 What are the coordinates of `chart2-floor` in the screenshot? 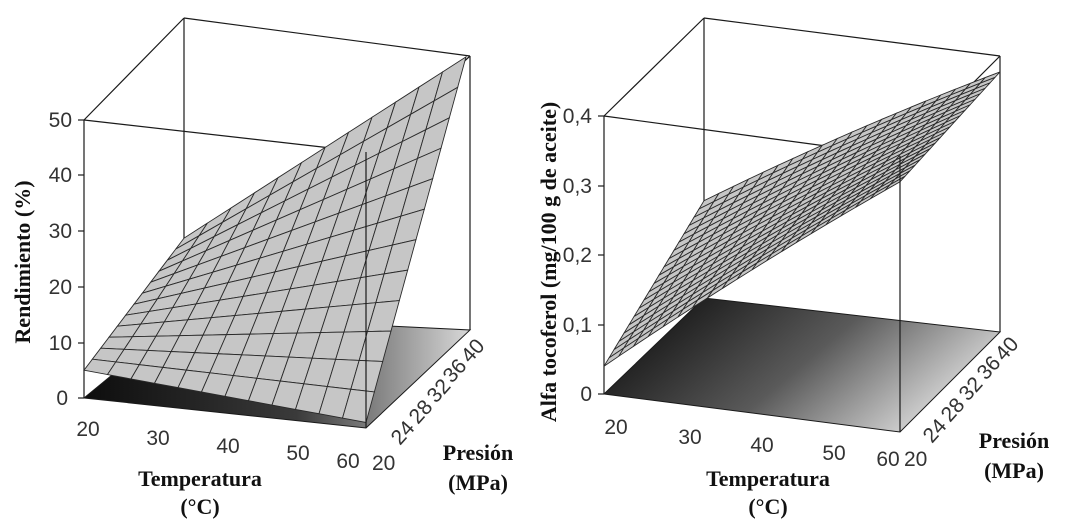 It's located at (802, 365).